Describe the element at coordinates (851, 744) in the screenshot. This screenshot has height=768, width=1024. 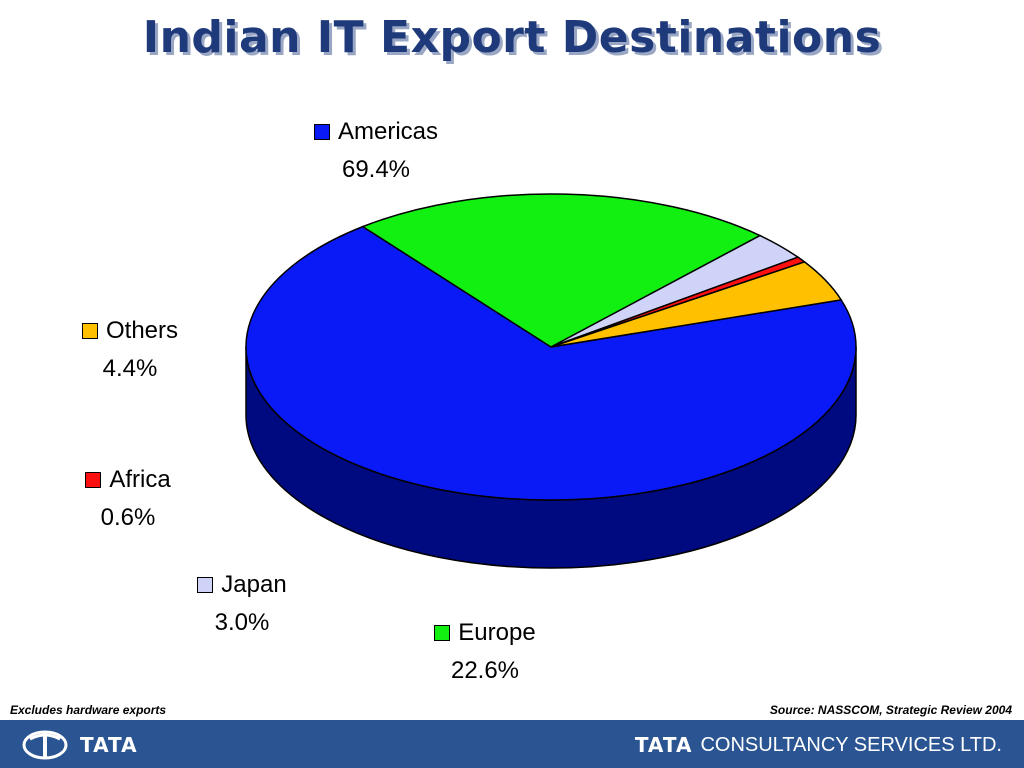
I see `tcs-logo-rest: CONSULTANCY SERVICES LTD.` at that location.